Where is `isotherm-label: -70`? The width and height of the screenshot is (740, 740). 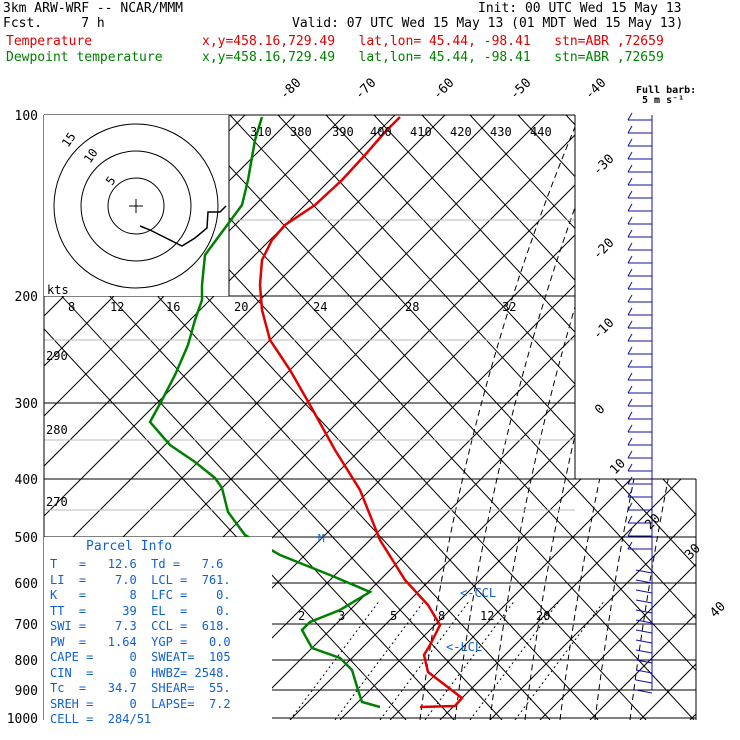 isotherm-label: -70 is located at coordinates (365, 89).